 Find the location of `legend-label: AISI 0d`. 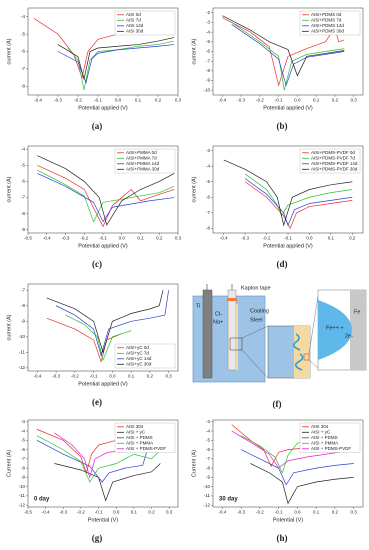

legend-label: AISI 0d is located at coordinates (133, 14).